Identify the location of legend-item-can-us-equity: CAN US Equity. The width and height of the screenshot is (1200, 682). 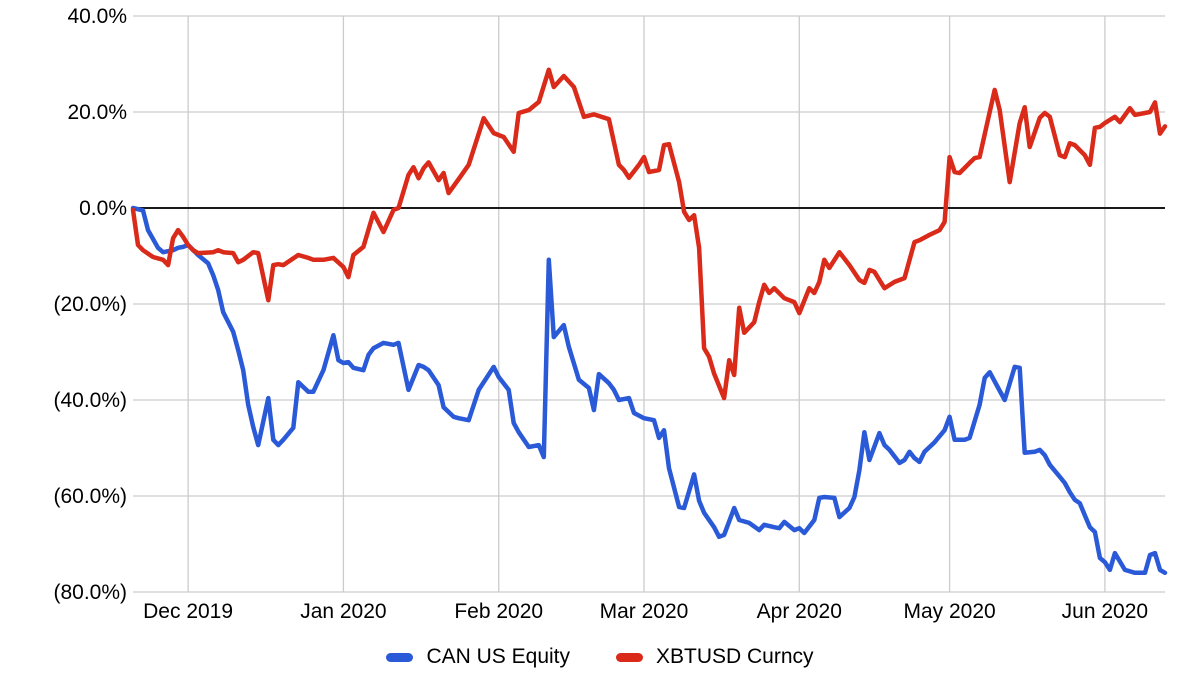
(478, 657).